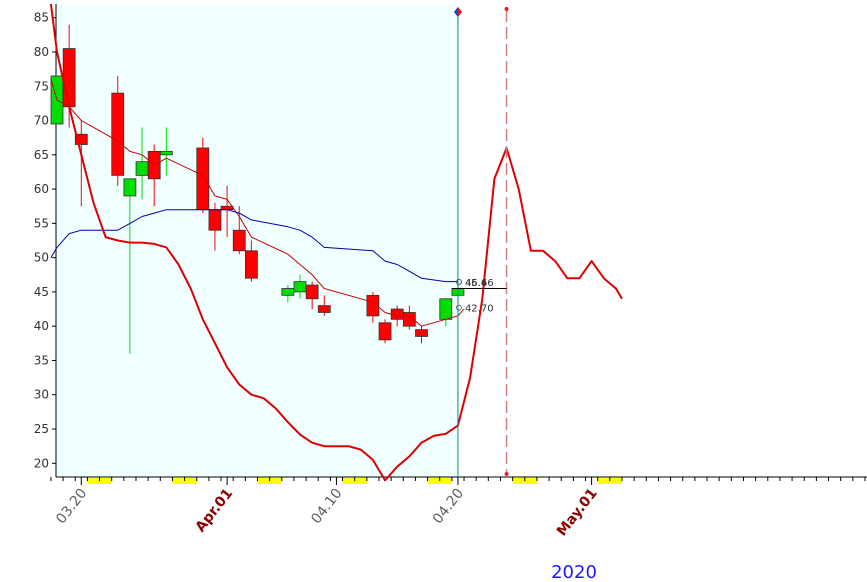 The width and height of the screenshot is (867, 582). What do you see at coordinates (459, 12) in the screenshot?
I see `cursor-diamond-half` at bounding box center [459, 12].